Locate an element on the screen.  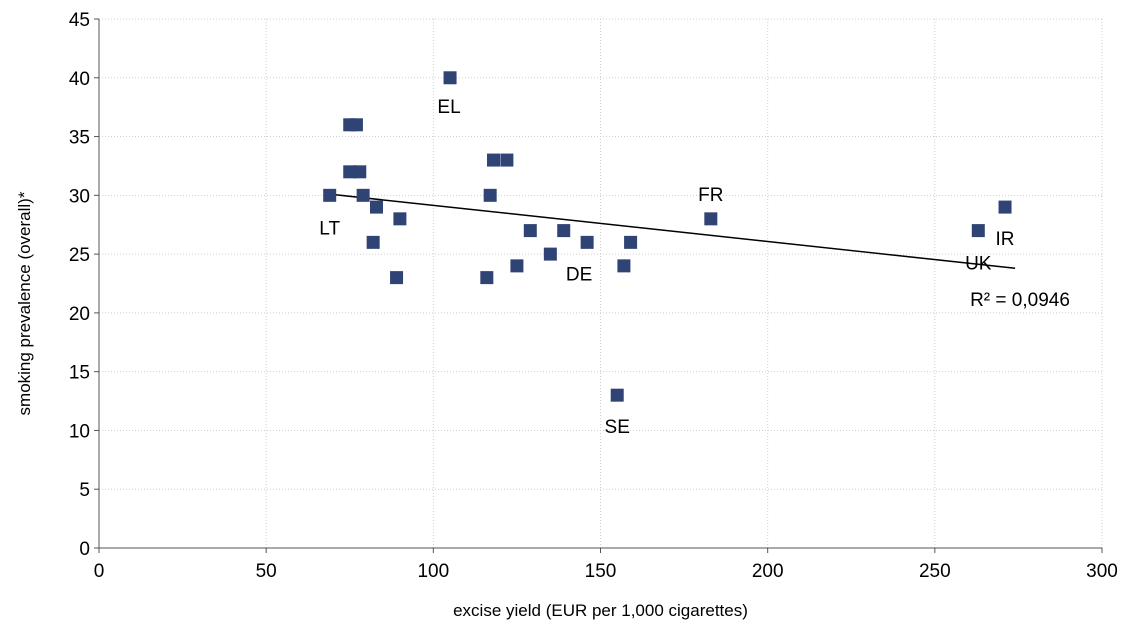
y-tick-label: 35 is located at coordinates (79, 138).